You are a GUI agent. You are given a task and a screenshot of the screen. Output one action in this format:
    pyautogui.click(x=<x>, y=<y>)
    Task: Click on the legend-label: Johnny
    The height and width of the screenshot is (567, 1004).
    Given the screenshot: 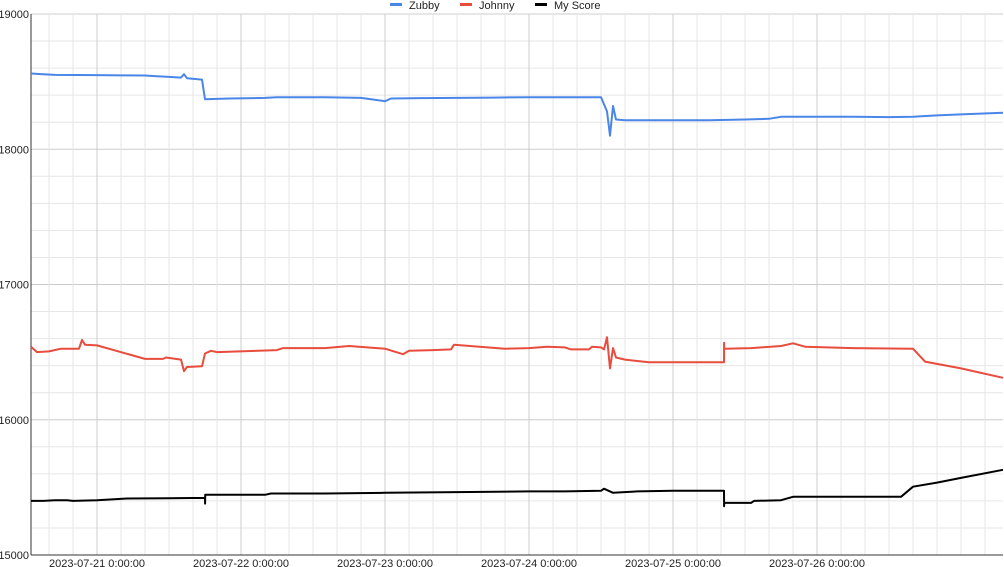 What is the action you would take?
    pyautogui.click(x=497, y=6)
    